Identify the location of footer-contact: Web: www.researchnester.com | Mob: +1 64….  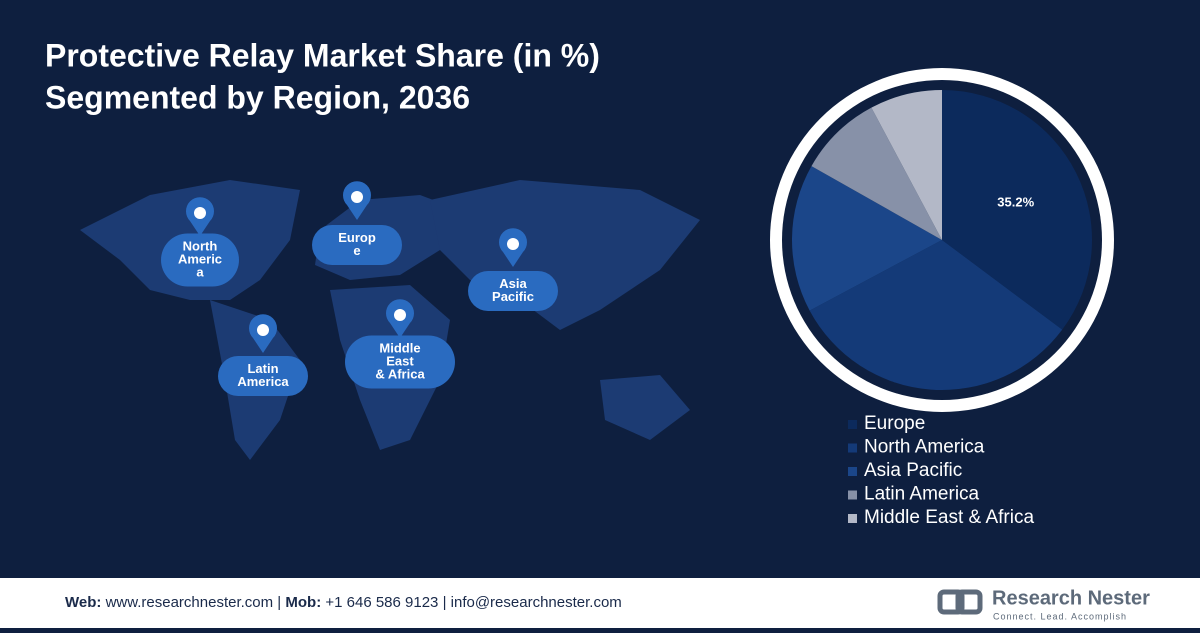
(343, 602).